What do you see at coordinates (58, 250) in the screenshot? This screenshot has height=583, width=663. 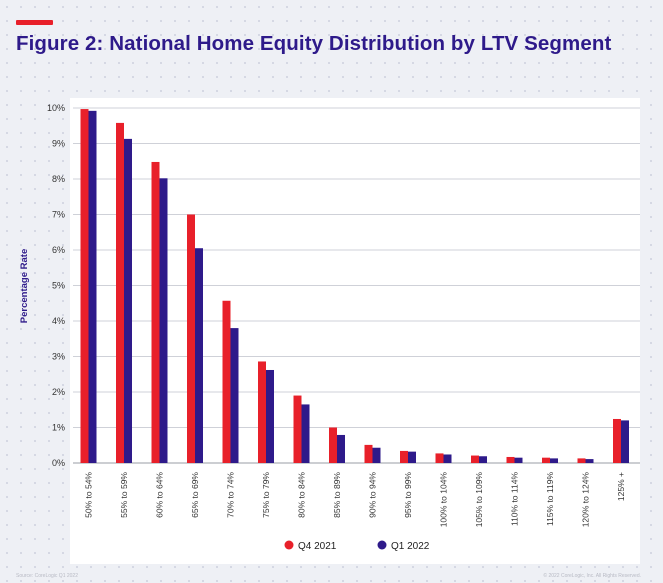 I see `y-tick-label: 6%` at bounding box center [58, 250].